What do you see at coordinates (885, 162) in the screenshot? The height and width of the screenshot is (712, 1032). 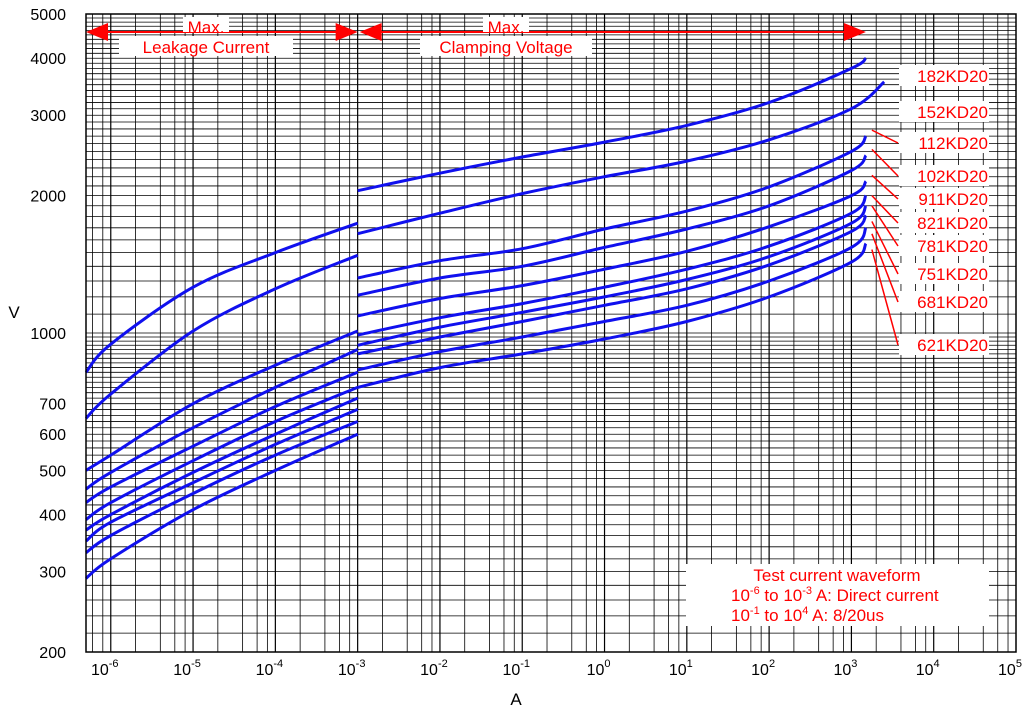 I see `label-leader-102KD20` at bounding box center [885, 162].